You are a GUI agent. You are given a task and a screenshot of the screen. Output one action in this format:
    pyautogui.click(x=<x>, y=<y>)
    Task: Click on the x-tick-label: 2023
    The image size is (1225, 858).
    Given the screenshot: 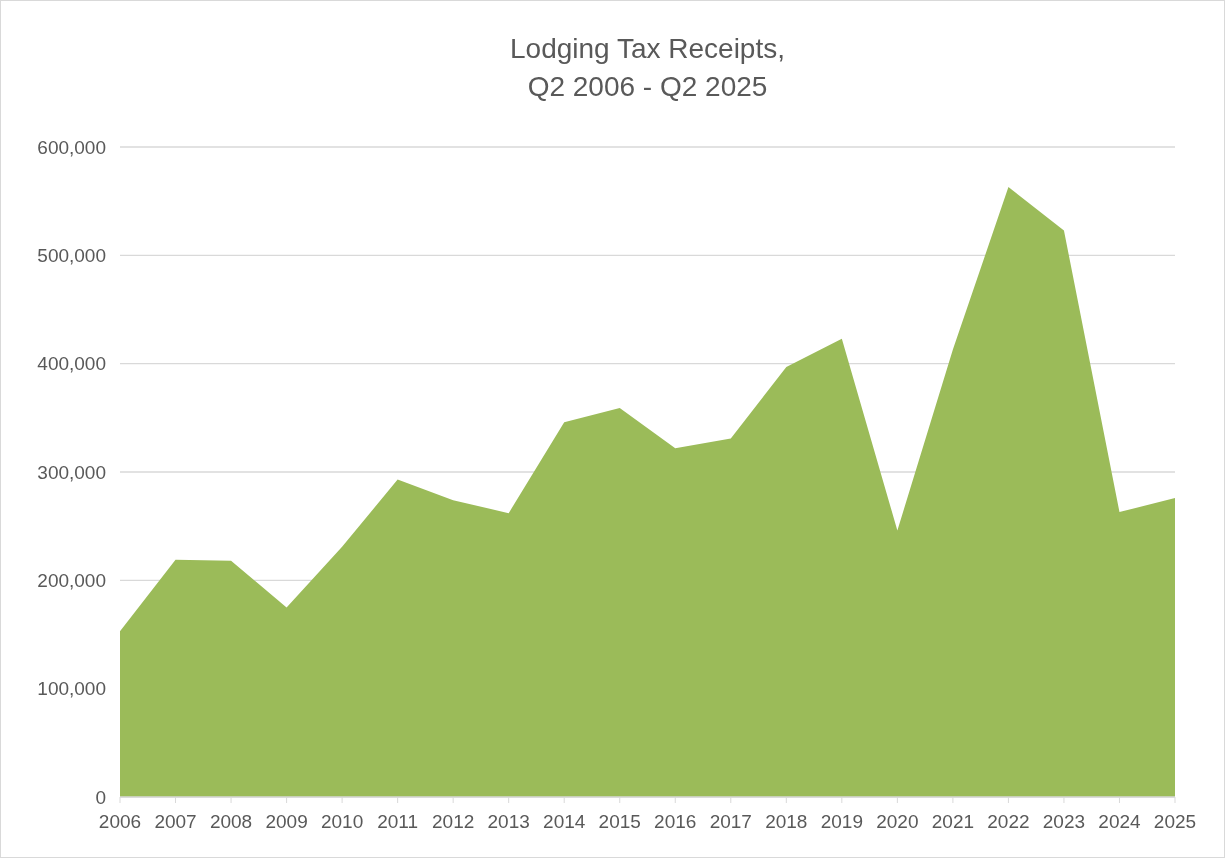 What is the action you would take?
    pyautogui.click(x=1064, y=821)
    